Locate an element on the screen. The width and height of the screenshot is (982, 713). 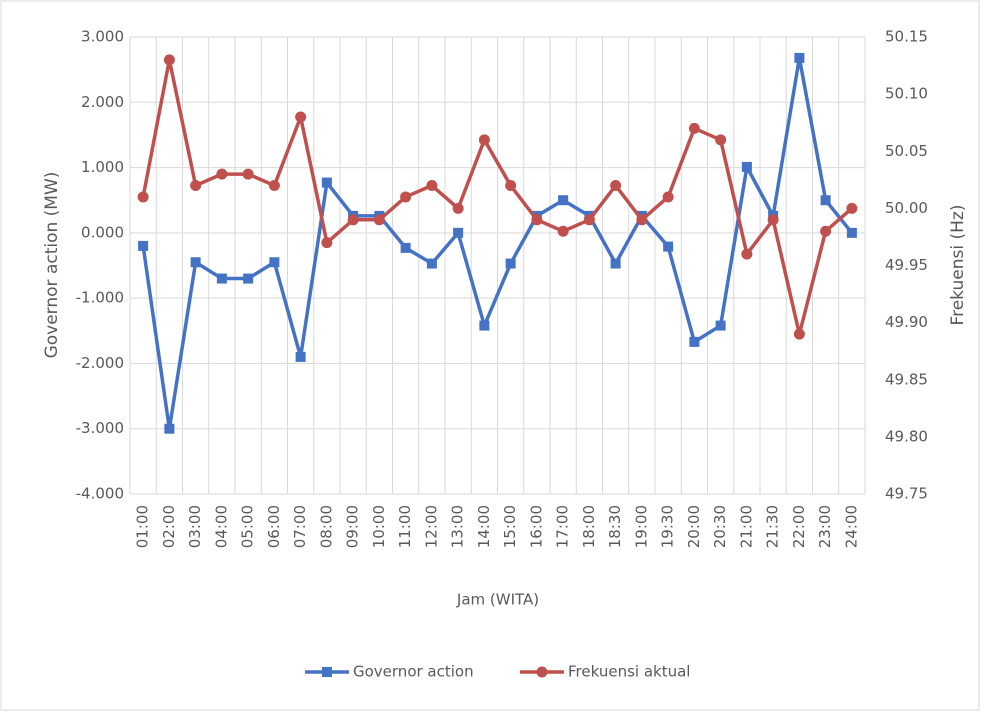
y2-tick-label: 49.80 is located at coordinates (906, 436).